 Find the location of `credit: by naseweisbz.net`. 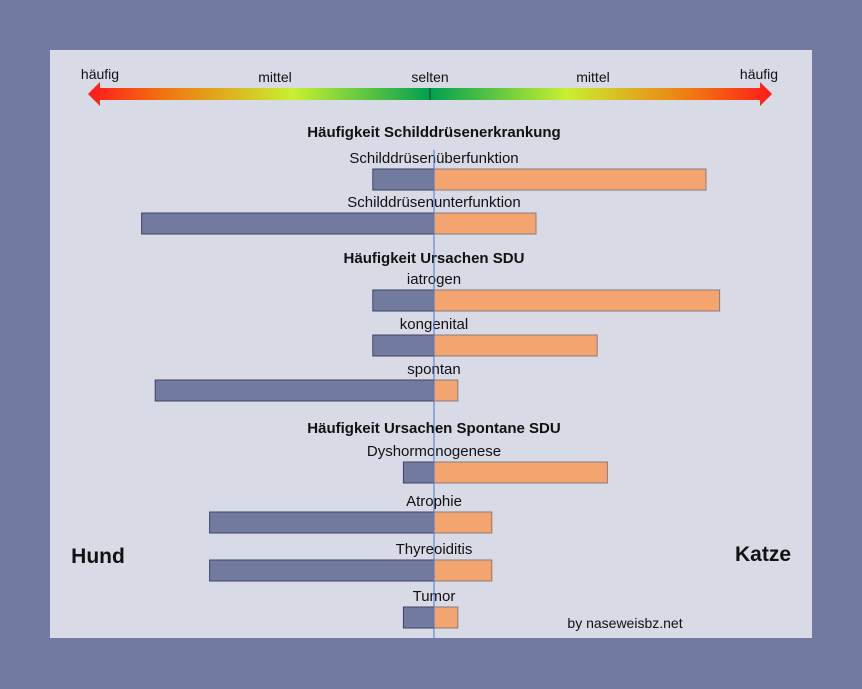

credit: by naseweisbz.net is located at coordinates (624, 623).